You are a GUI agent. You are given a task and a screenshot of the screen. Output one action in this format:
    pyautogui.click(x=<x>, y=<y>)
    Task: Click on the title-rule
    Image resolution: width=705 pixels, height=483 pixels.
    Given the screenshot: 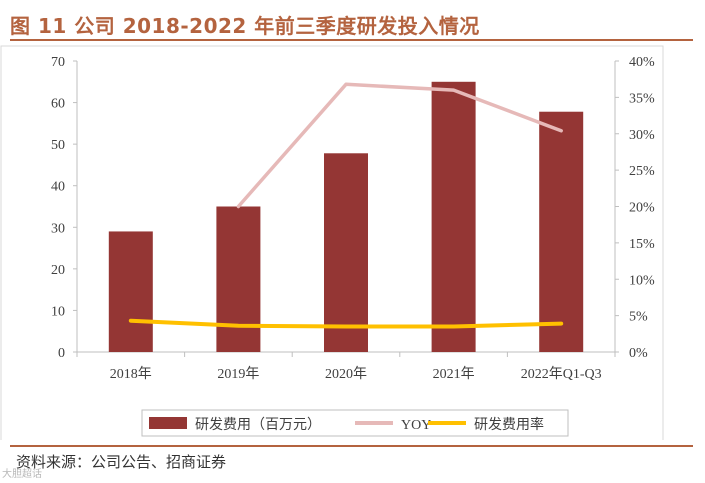 What is the action you would take?
    pyautogui.click(x=351, y=40)
    